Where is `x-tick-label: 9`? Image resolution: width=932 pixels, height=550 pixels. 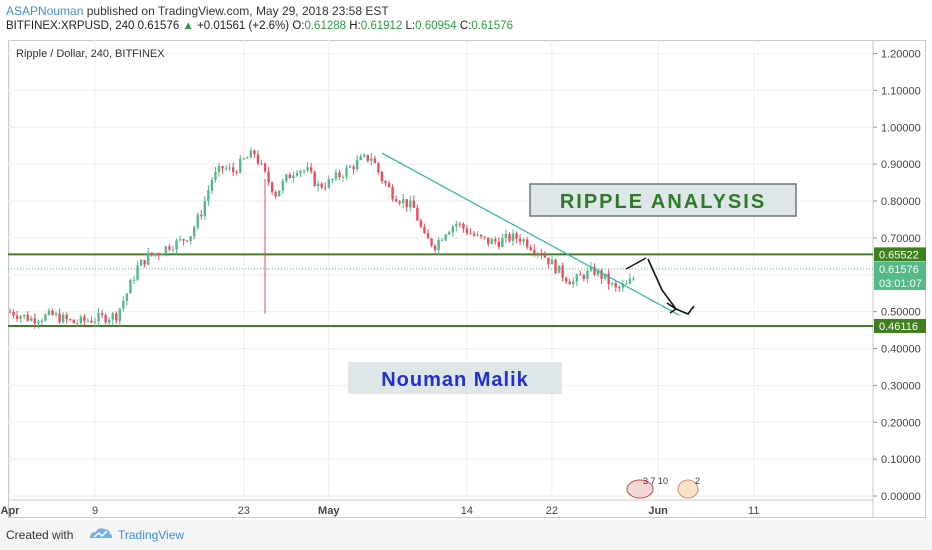
x-tick-label: 9 is located at coordinates (95, 511).